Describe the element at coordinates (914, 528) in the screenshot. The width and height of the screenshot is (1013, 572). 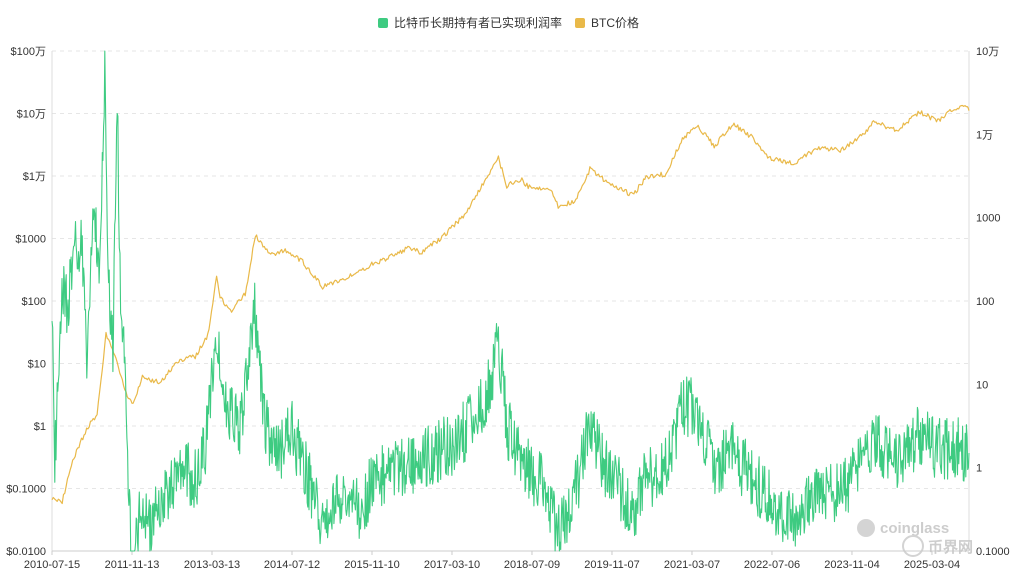
I see `watermark-brand: coinglass` at that location.